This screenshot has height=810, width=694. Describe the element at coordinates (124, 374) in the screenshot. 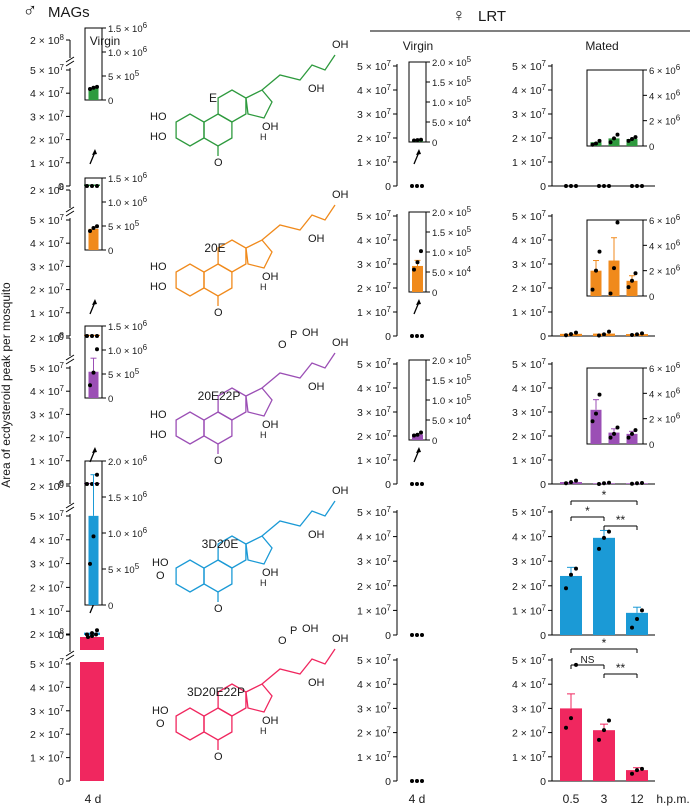

I see `mags-row2-inset-tick-label-1: 5 × 10⁵` at that location.